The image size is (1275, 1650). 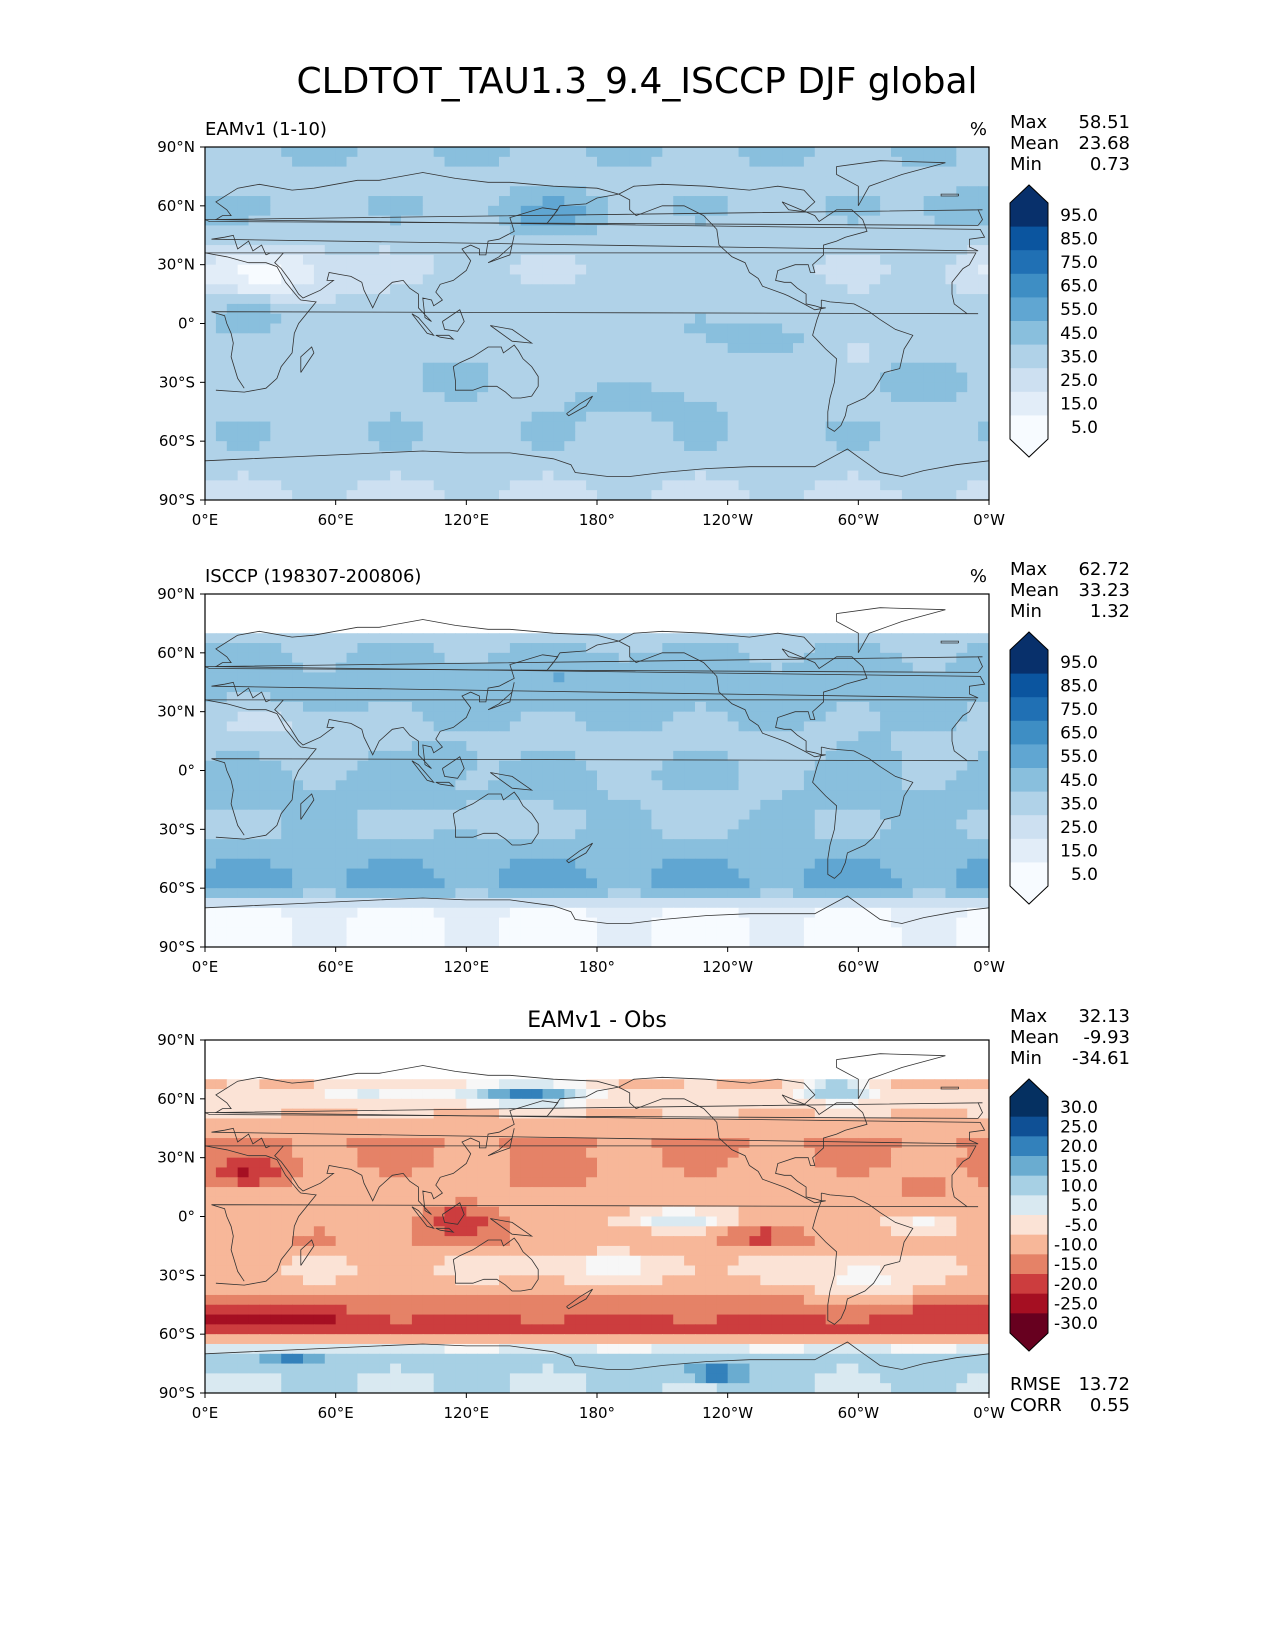 What do you see at coordinates (176, 206) in the screenshot?
I see `y-tick-label: 60°N` at bounding box center [176, 206].